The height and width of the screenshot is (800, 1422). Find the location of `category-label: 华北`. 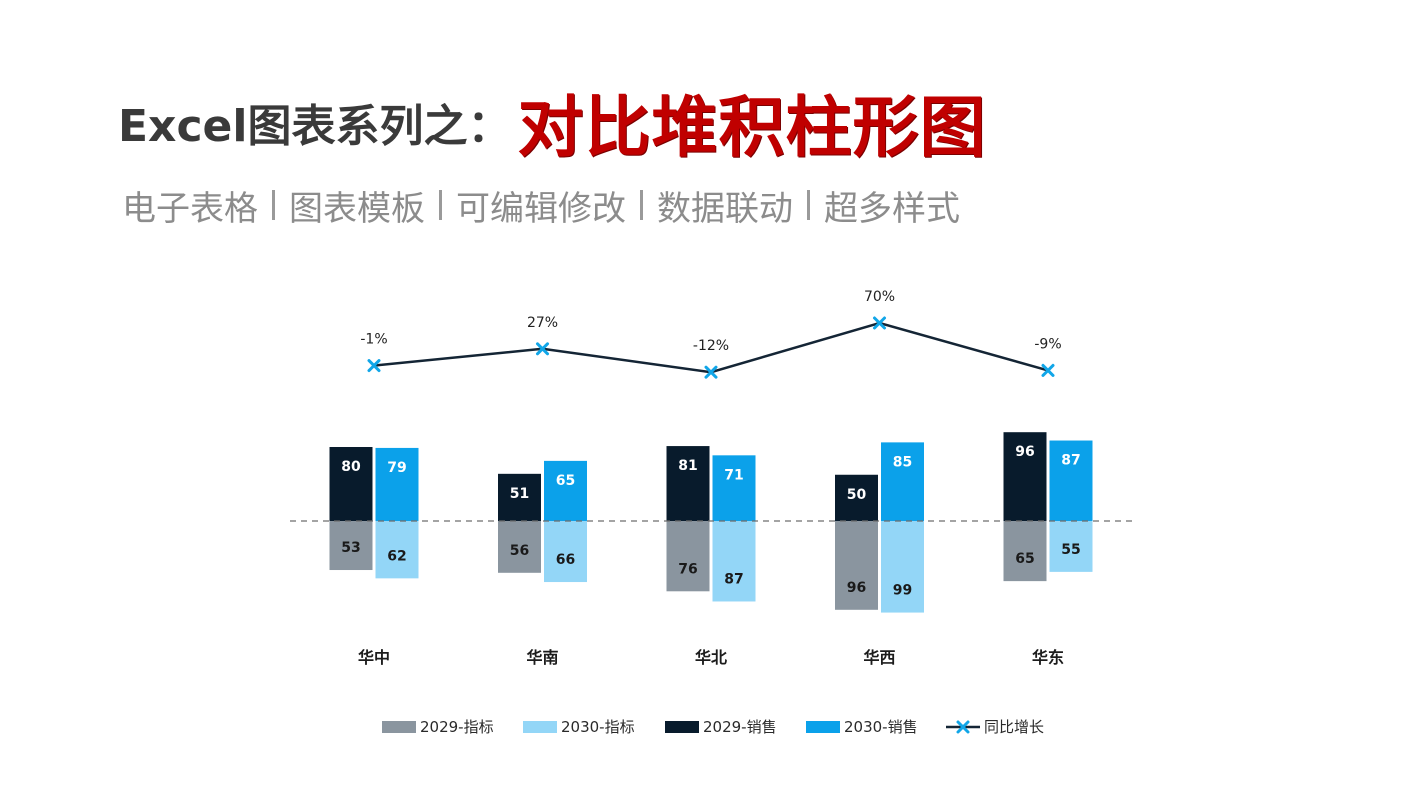

category-label: 华北 is located at coordinates (711, 657).